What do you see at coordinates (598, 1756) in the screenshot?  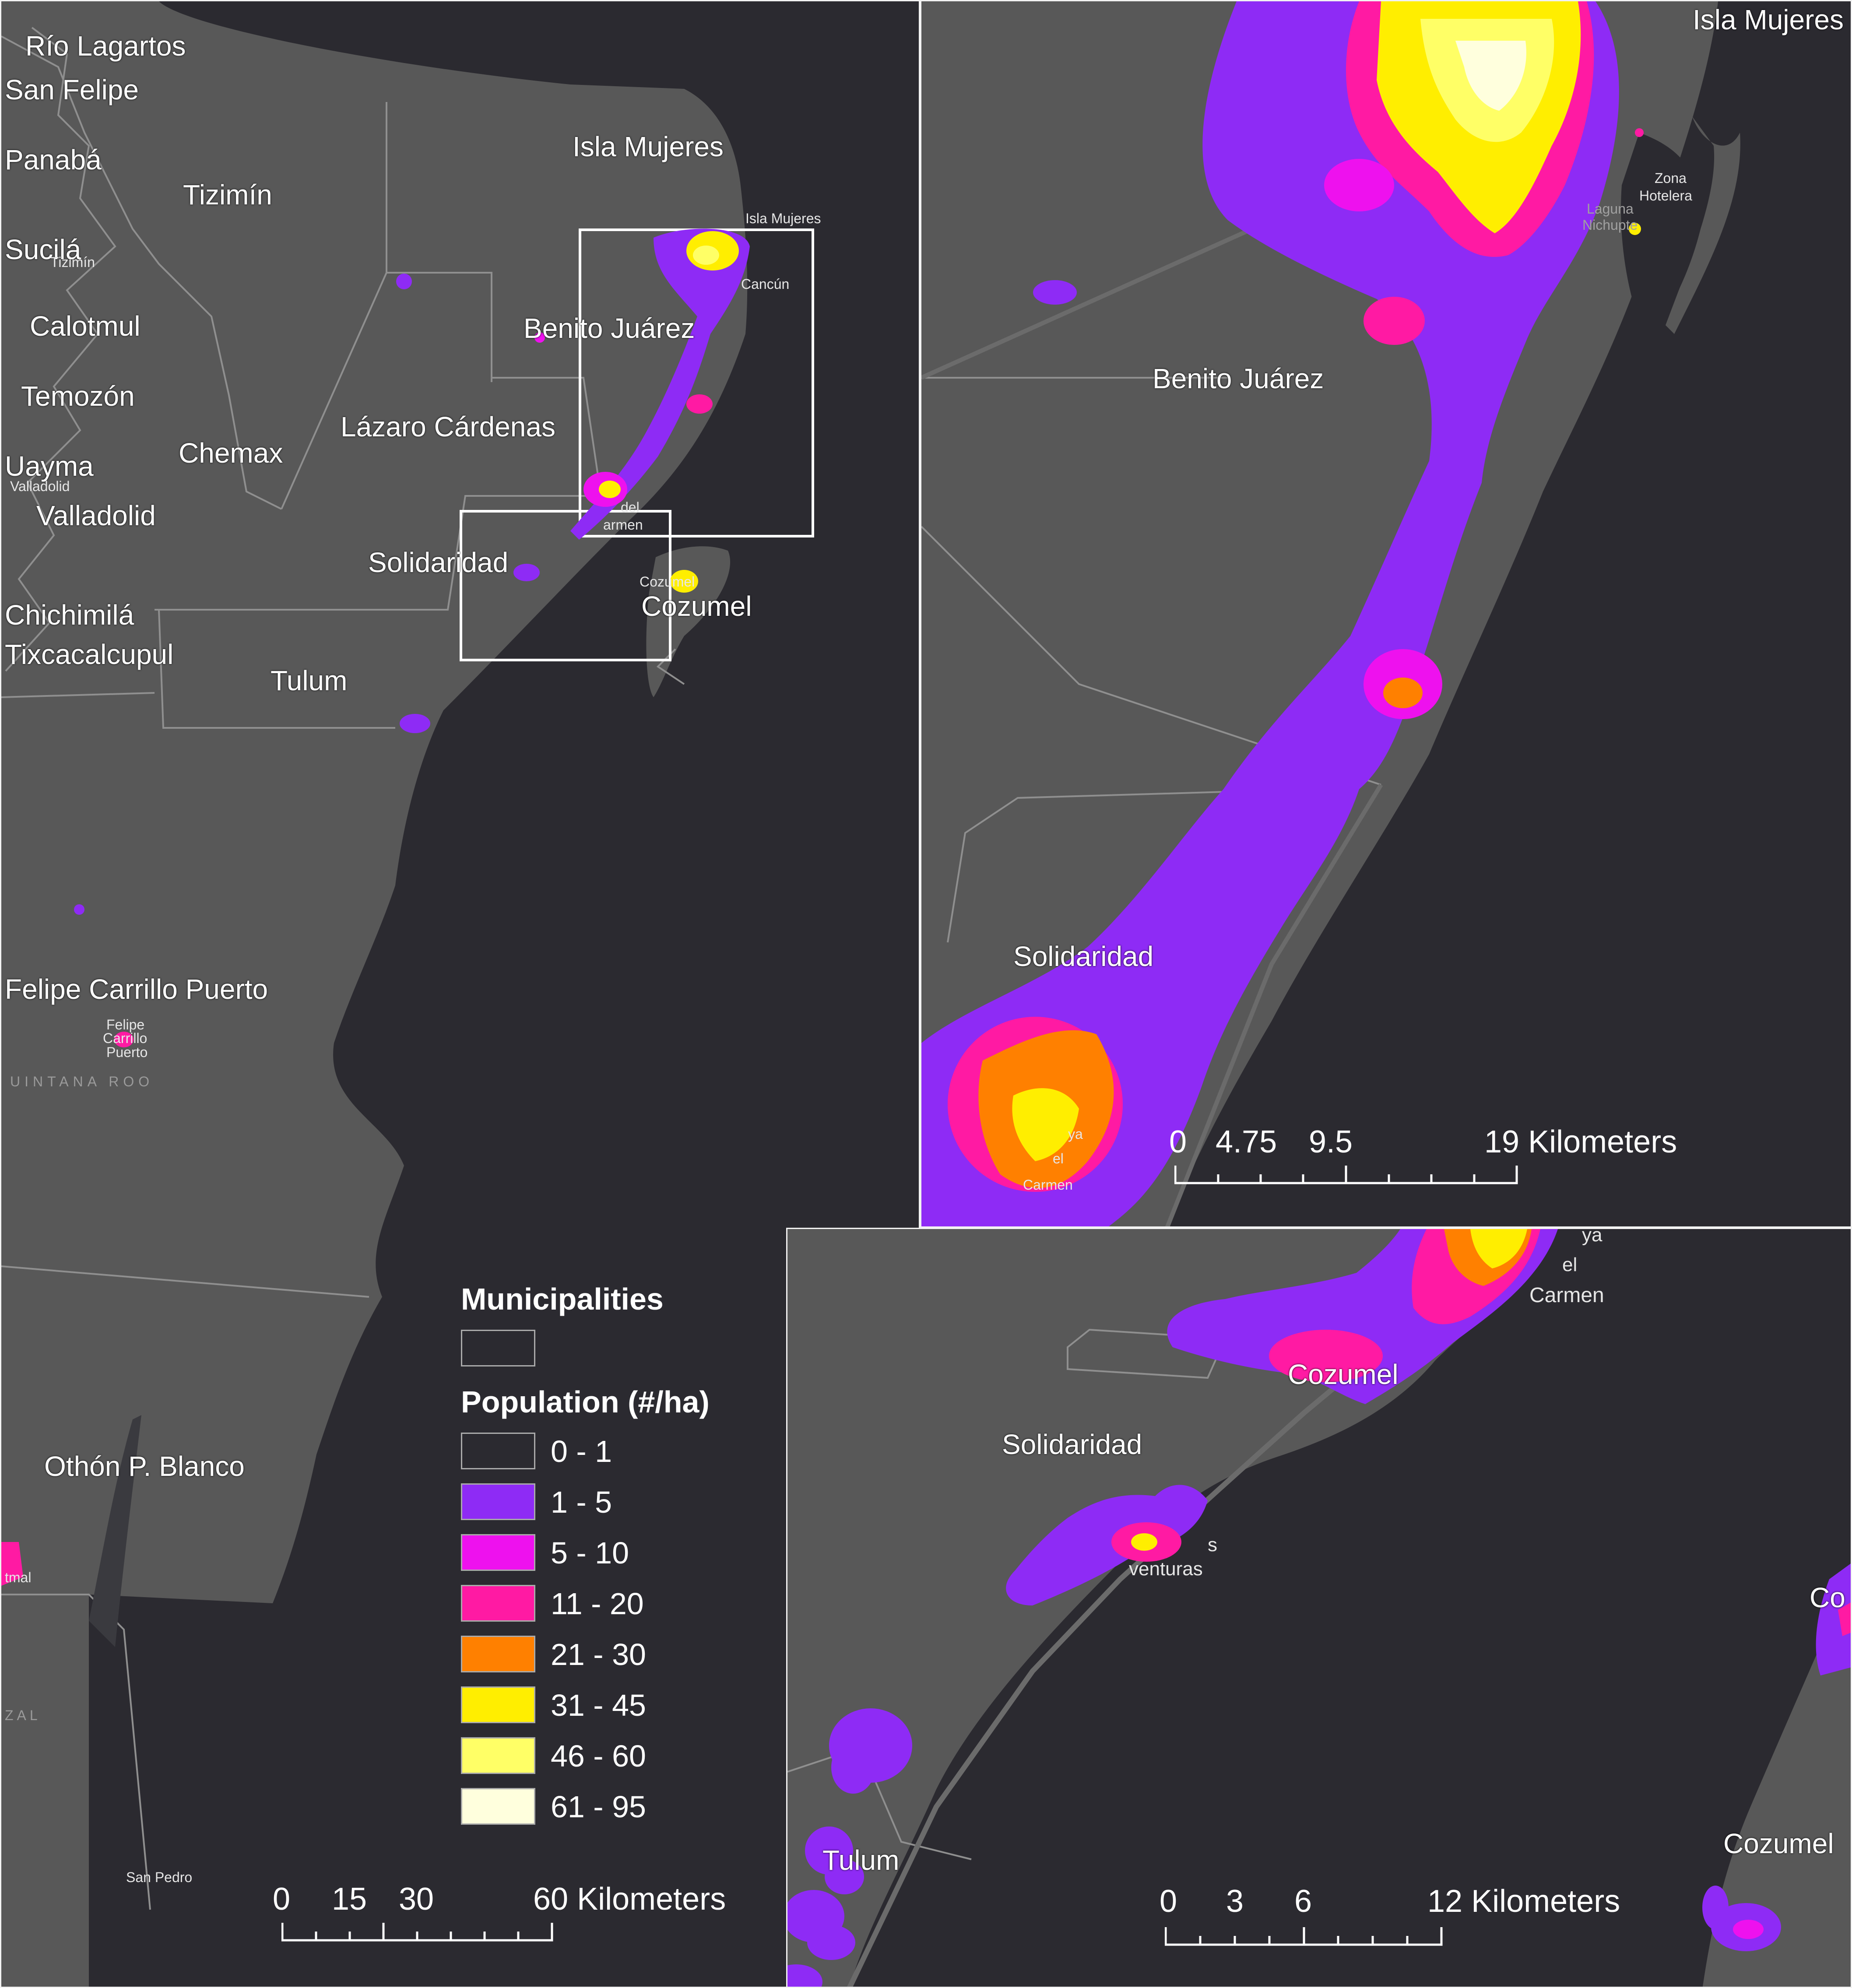 I see `legend-class-label: 46 - 60` at bounding box center [598, 1756].